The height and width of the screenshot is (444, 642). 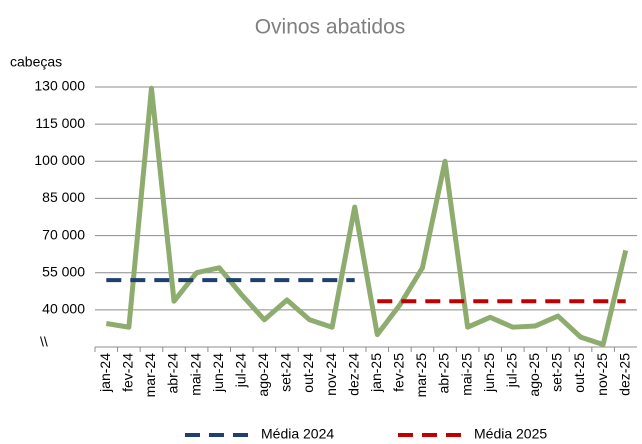 What do you see at coordinates (44, 342) in the screenshot?
I see `axis-break: \\` at bounding box center [44, 342].